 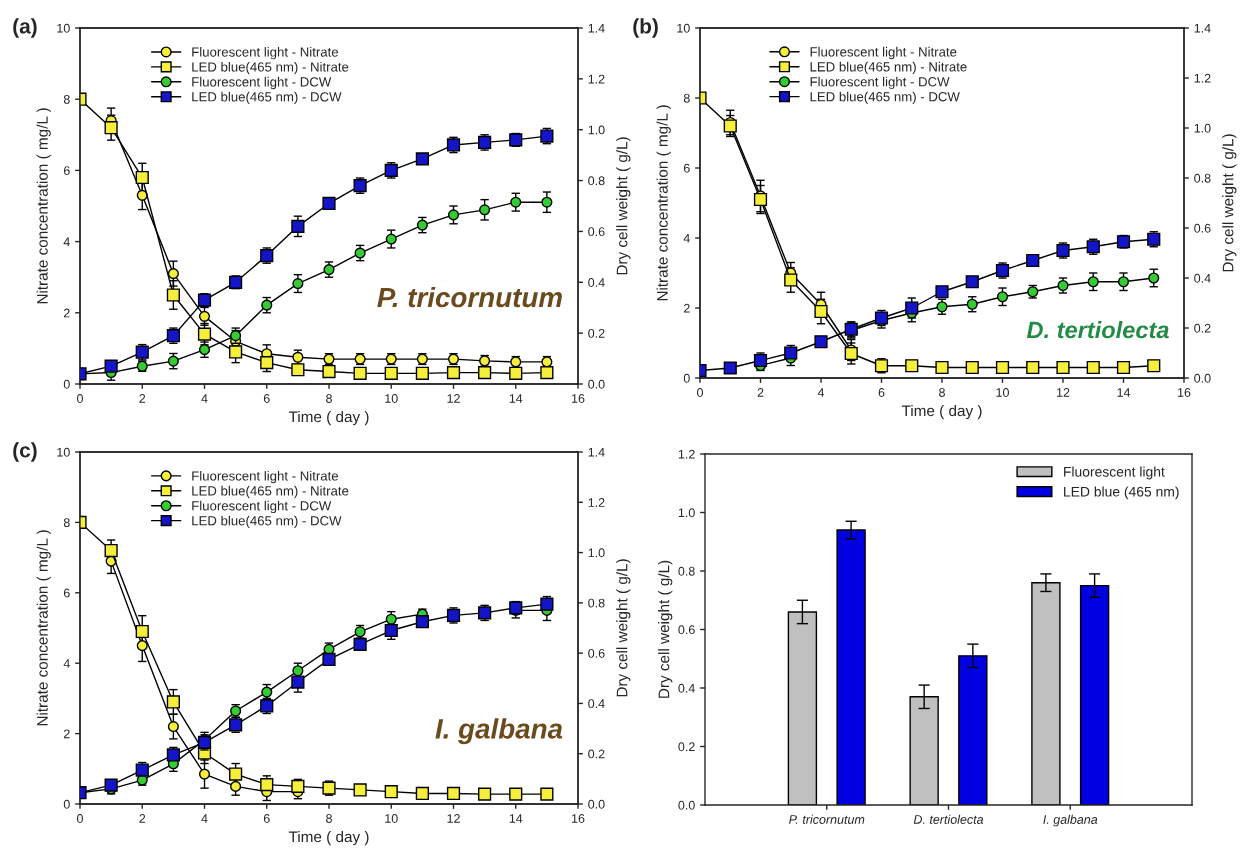 I want to click on y-tick-label: 0.6, so click(x=686, y=630).